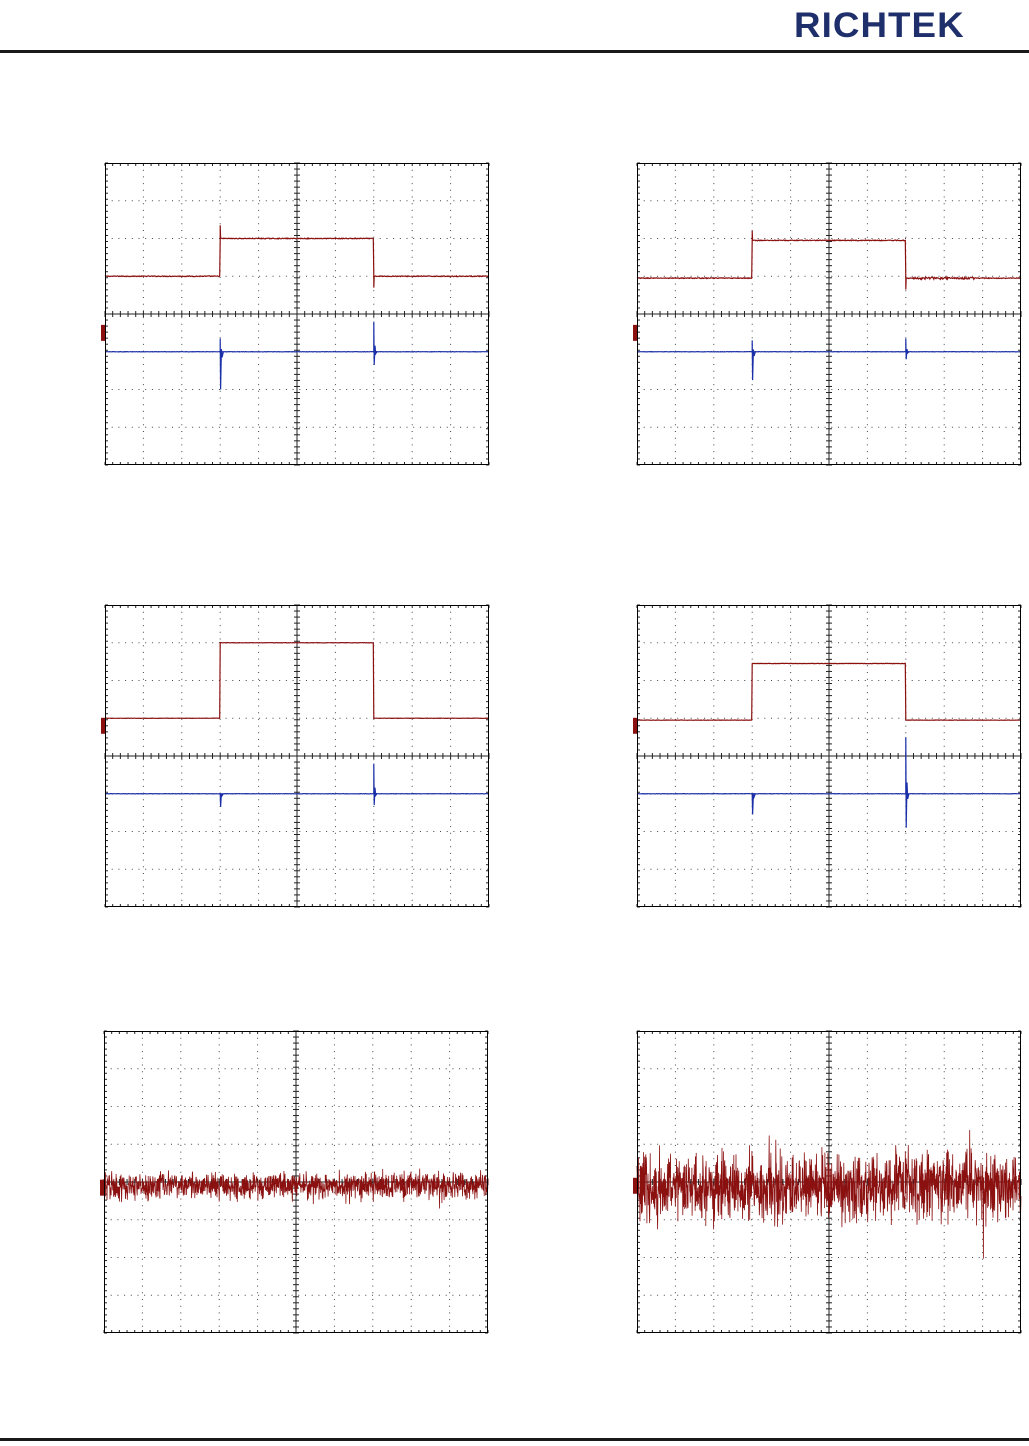  I want to click on richtek-logo: RICHTEK, so click(879, 25).